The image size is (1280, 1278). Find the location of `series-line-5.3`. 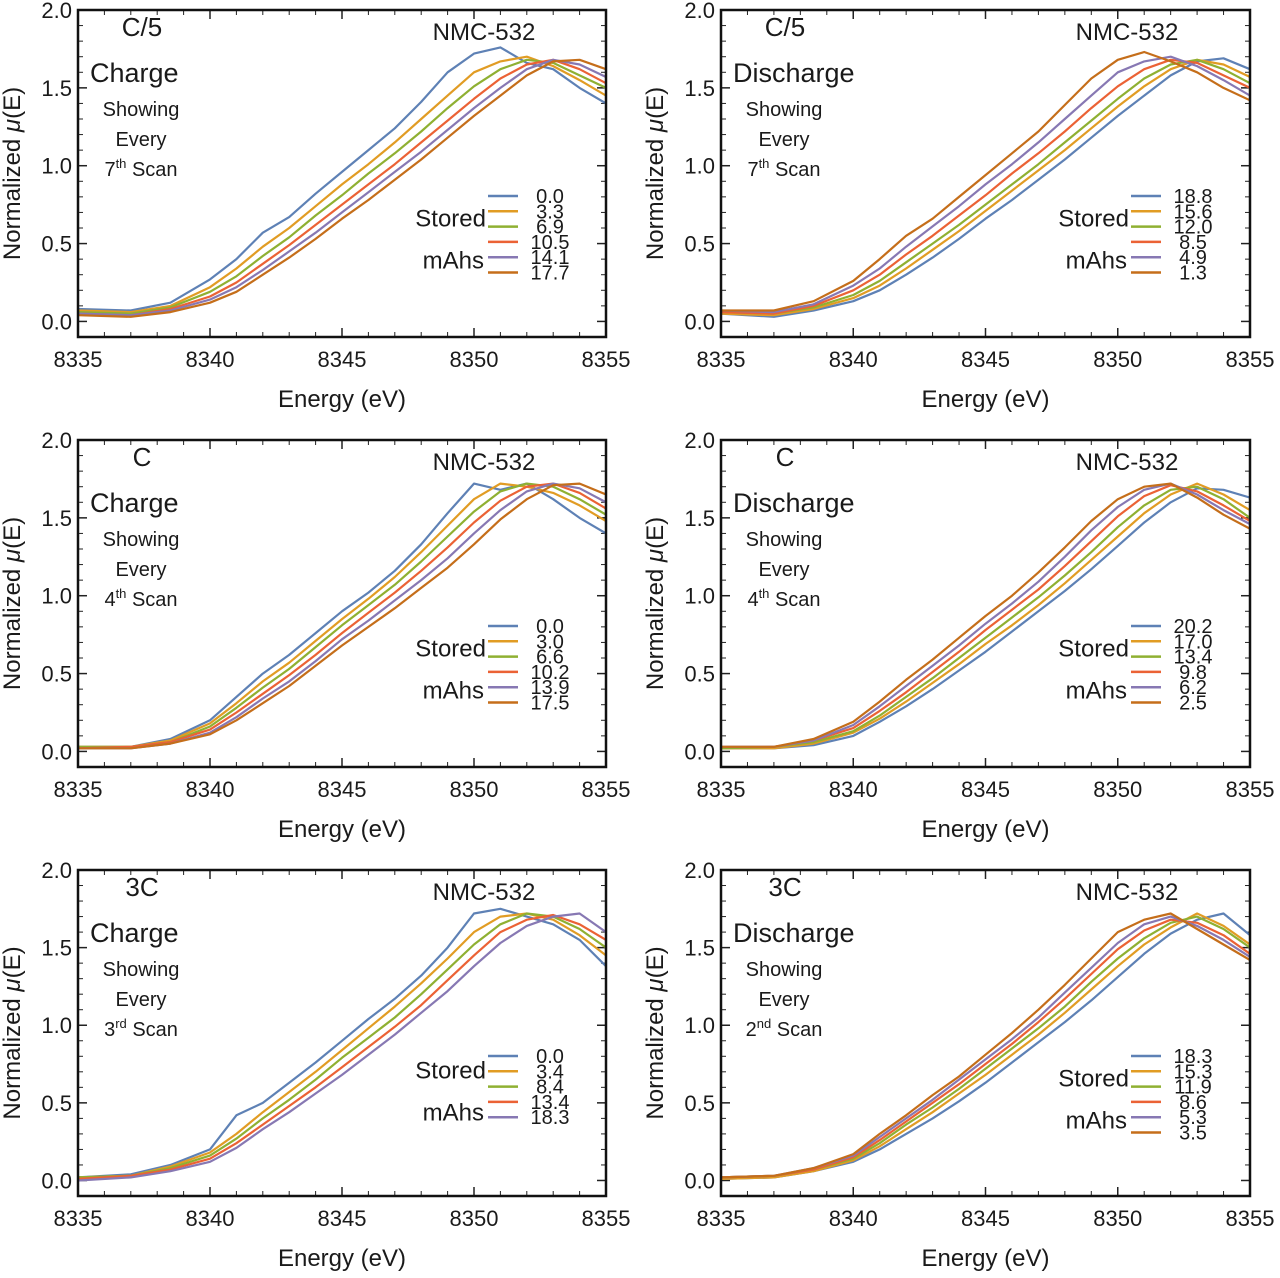

series-line-5.3 is located at coordinates (985, 1047).